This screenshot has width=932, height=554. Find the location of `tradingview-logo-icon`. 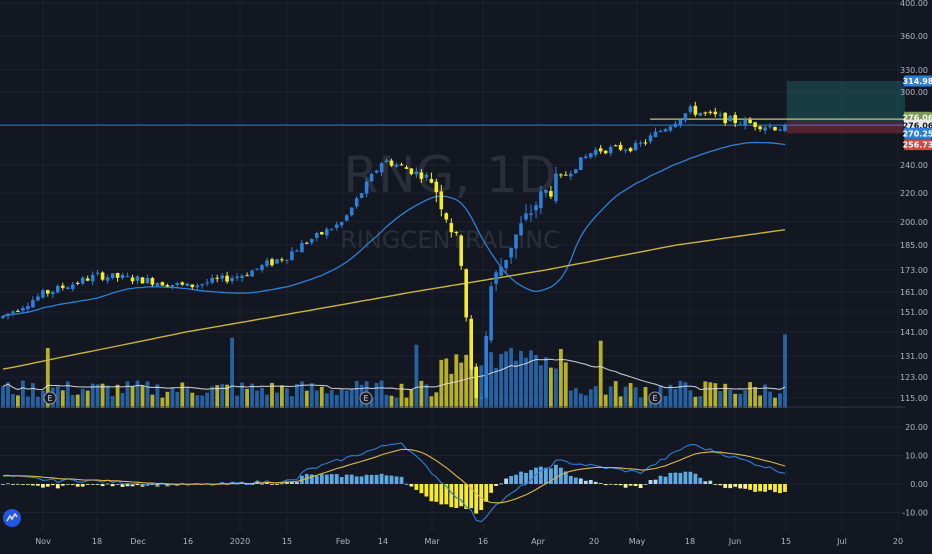

tradingview-logo-icon is located at coordinates (12, 518).